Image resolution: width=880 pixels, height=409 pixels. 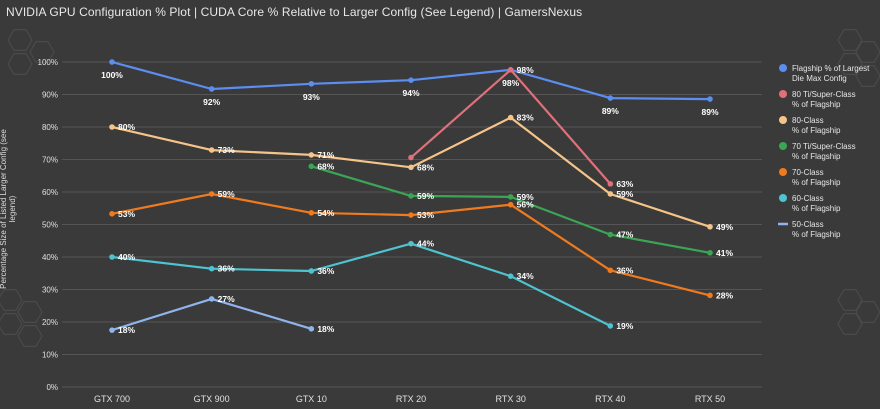 What do you see at coordinates (212, 399) in the screenshot?
I see `x-tick-label: GTX 900` at bounding box center [212, 399].